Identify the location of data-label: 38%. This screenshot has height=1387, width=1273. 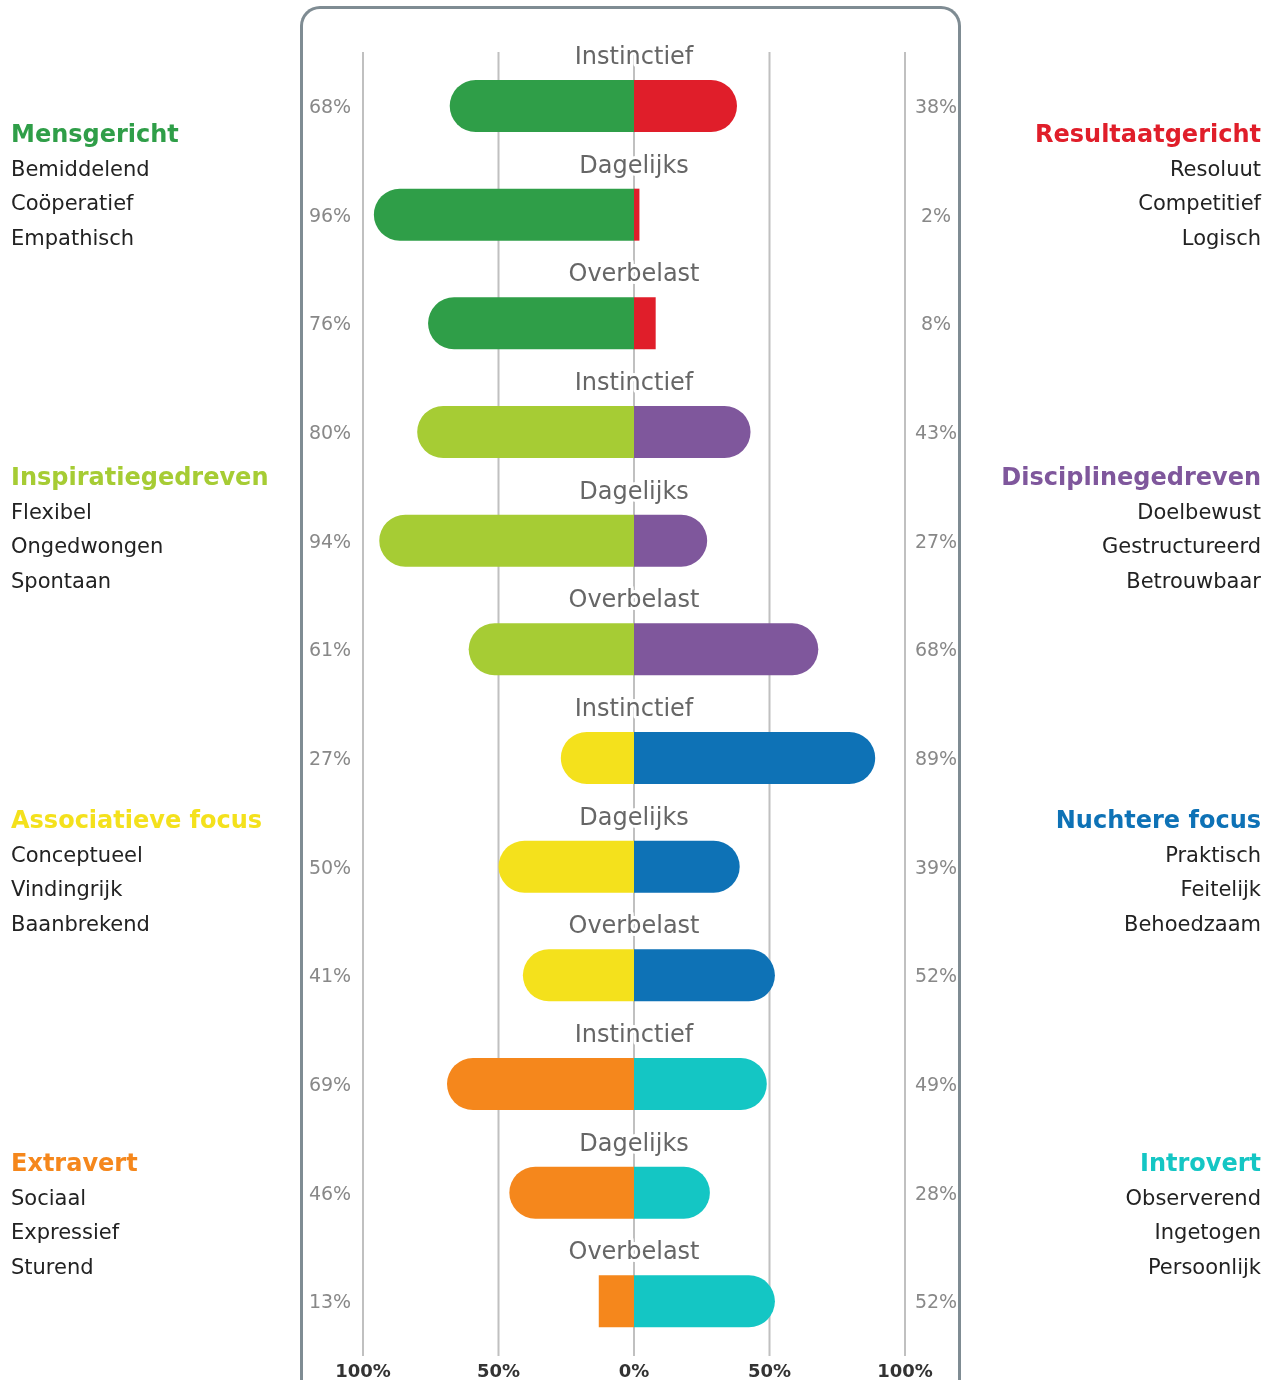
(936, 106).